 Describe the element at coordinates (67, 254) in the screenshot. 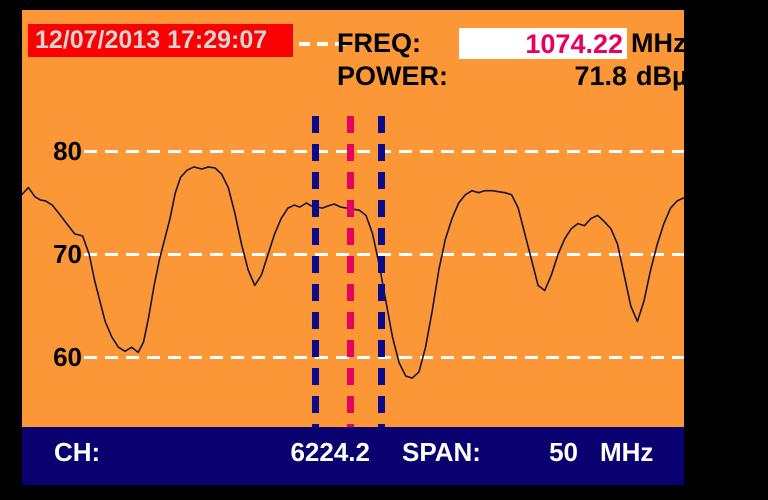

I see `y-axis-tick-70: 70` at that location.